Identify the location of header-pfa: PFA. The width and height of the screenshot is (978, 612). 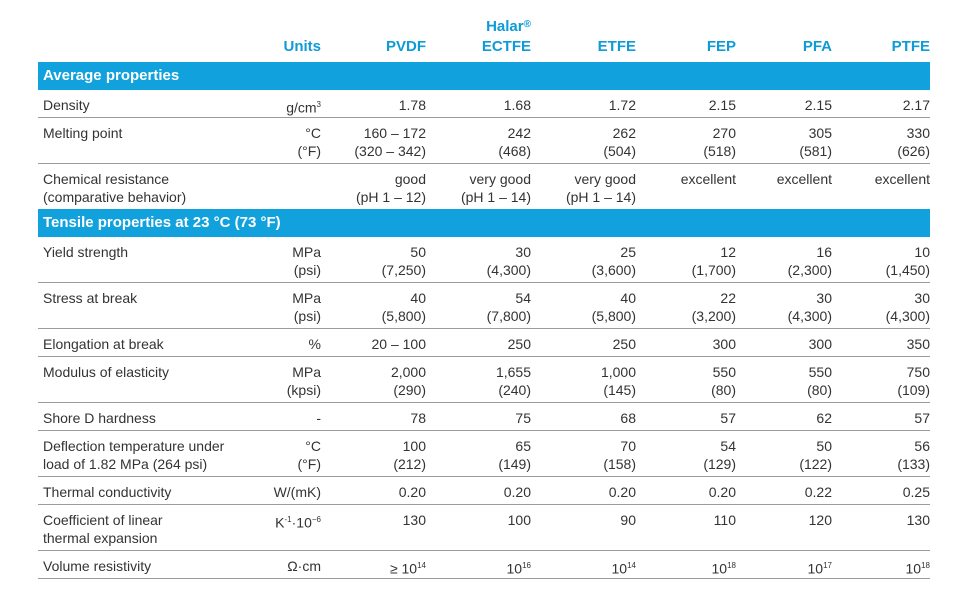
(817, 46).